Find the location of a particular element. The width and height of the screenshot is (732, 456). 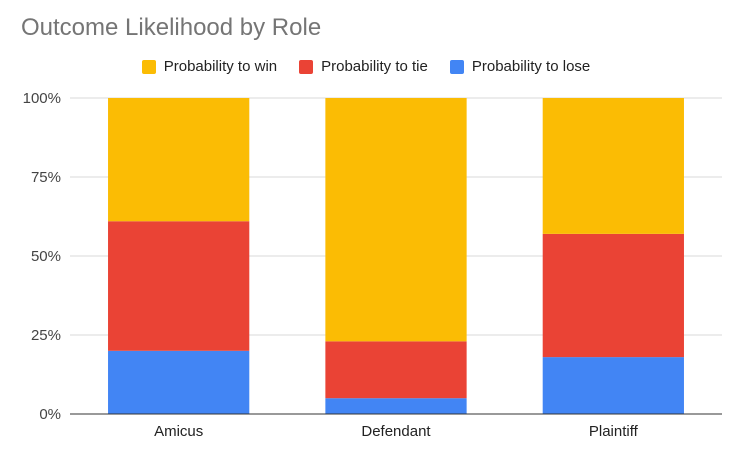

legend-item-tie: Probability to tie is located at coordinates (363, 66).